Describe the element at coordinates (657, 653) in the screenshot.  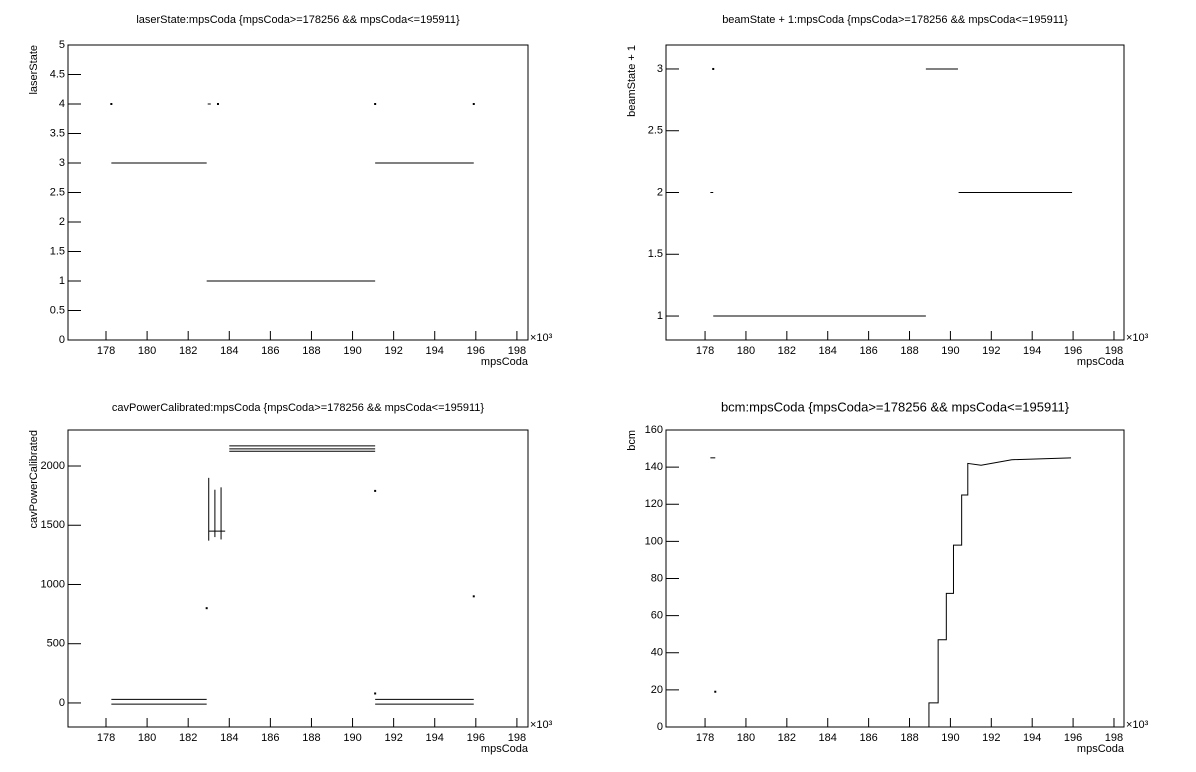
I see `y-tick-label: 40` at that location.